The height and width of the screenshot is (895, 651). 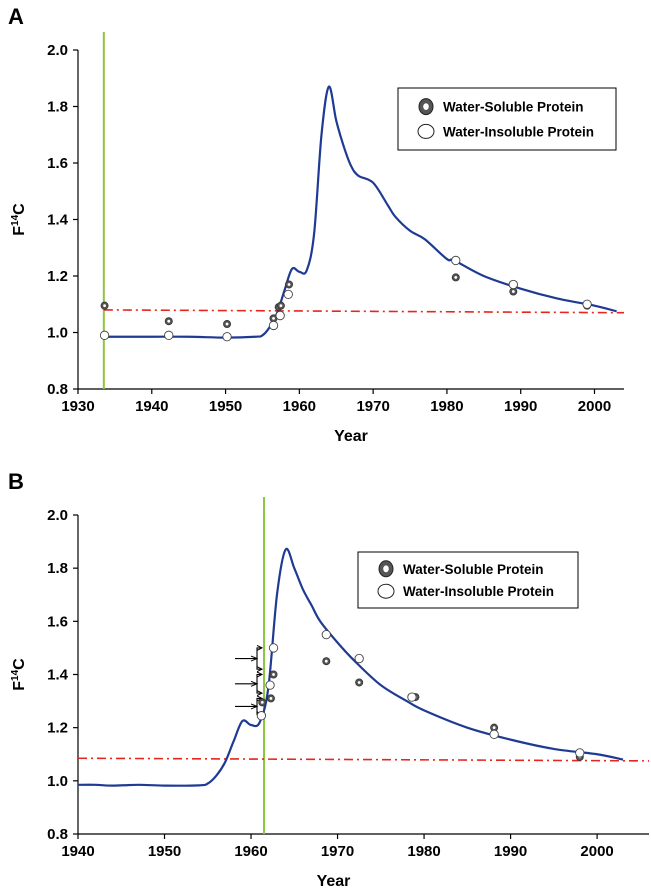 What do you see at coordinates (15, 675) in the screenshot?
I see `y-axis-label-superscript: 14` at bounding box center [15, 675].